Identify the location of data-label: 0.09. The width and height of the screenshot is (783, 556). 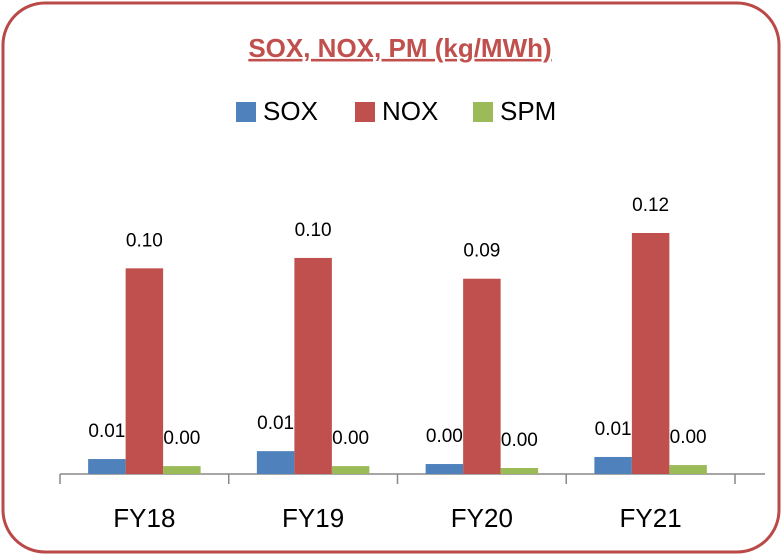
(481, 251).